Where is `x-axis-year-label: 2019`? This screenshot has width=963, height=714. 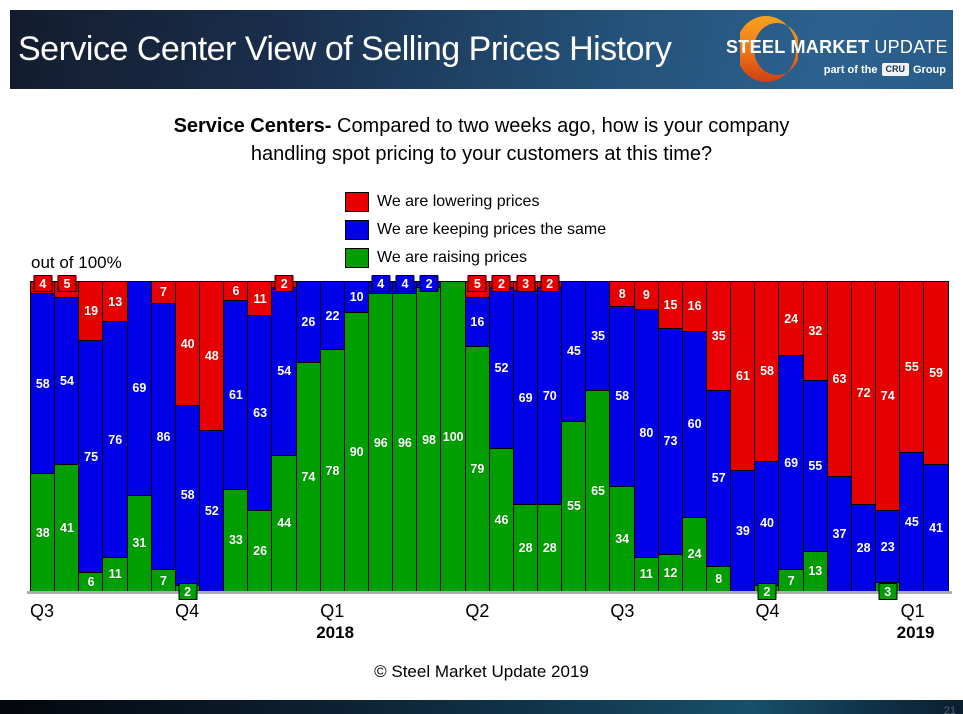 x-axis-year-label: 2019 is located at coordinates (915, 632).